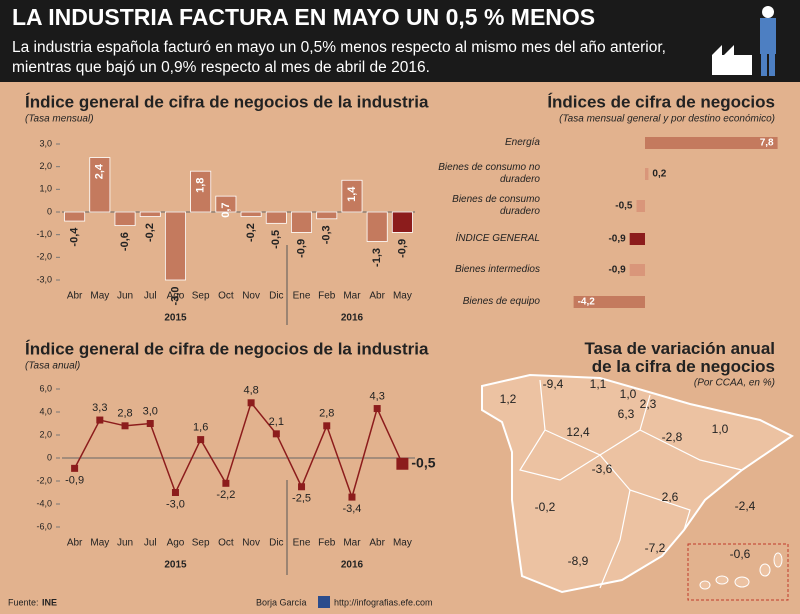  What do you see at coordinates (44, 279) in the screenshot?
I see `y-tick-label: -3,0` at bounding box center [44, 279].